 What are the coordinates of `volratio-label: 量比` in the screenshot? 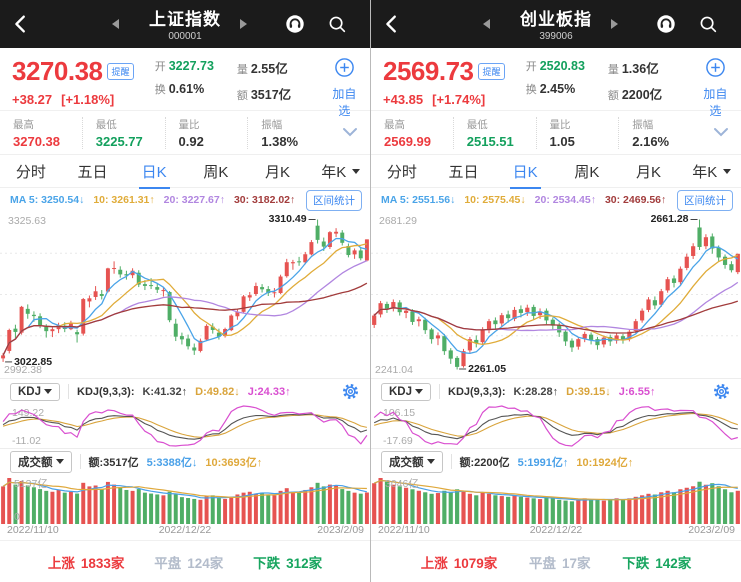 It's located at (560, 124).